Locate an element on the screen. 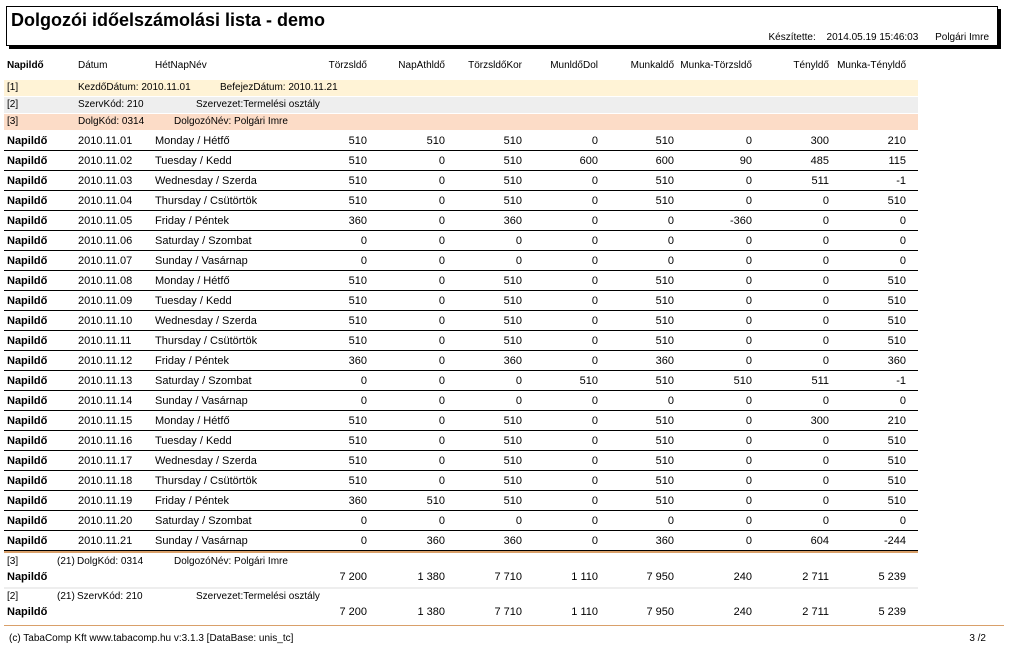 Image resolution: width=1009 pixels, height=653 pixels. row-day-name: Monday / Hétfő is located at coordinates (192, 281).